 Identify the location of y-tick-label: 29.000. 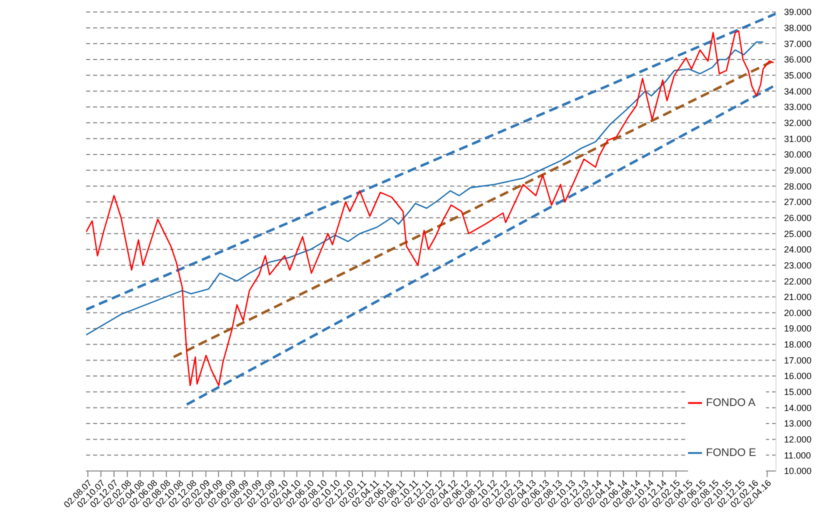
(798, 170).